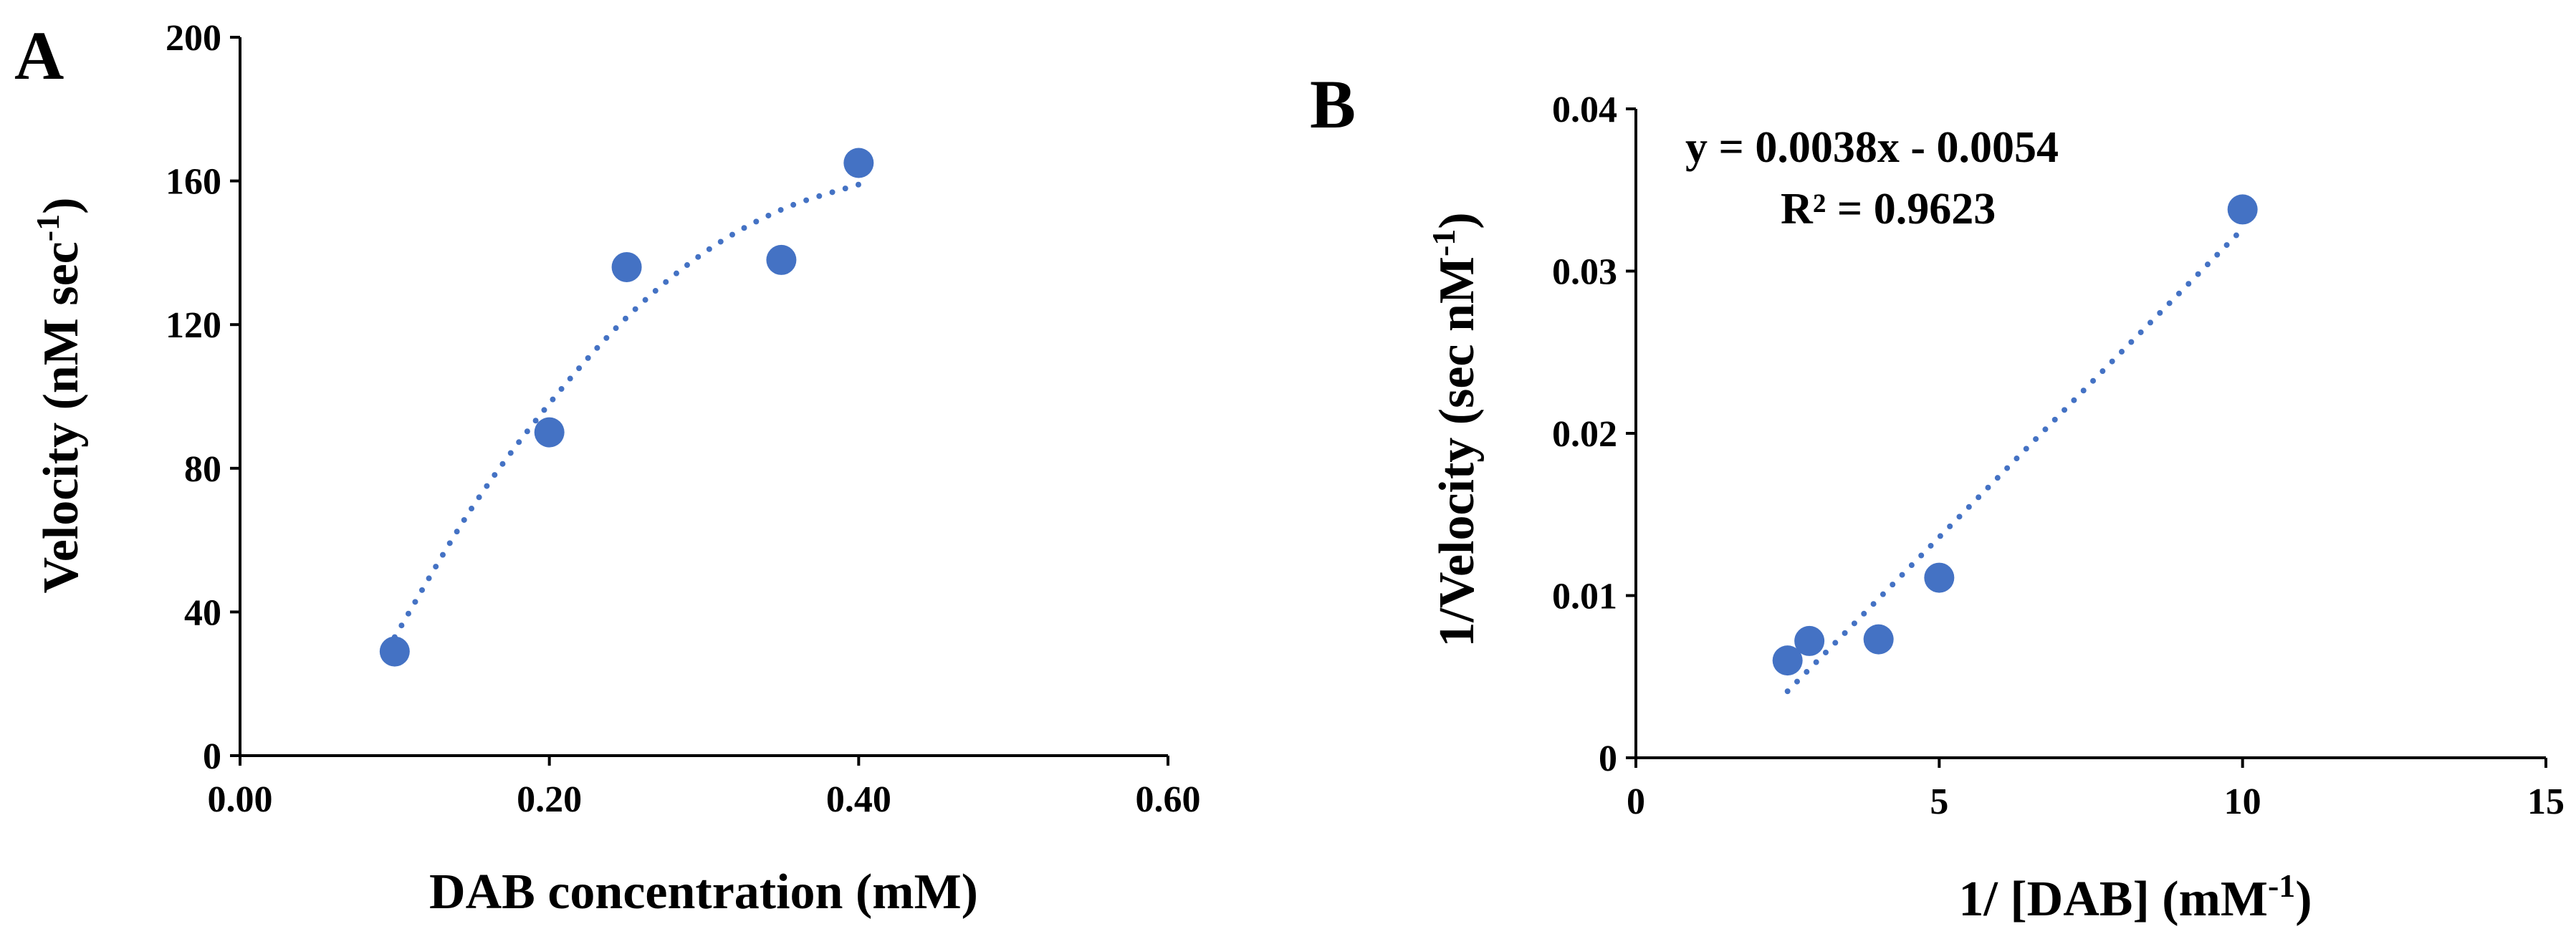 The height and width of the screenshot is (939, 2576). I want to click on panel-b-x-title-close: ), so click(2303, 899).